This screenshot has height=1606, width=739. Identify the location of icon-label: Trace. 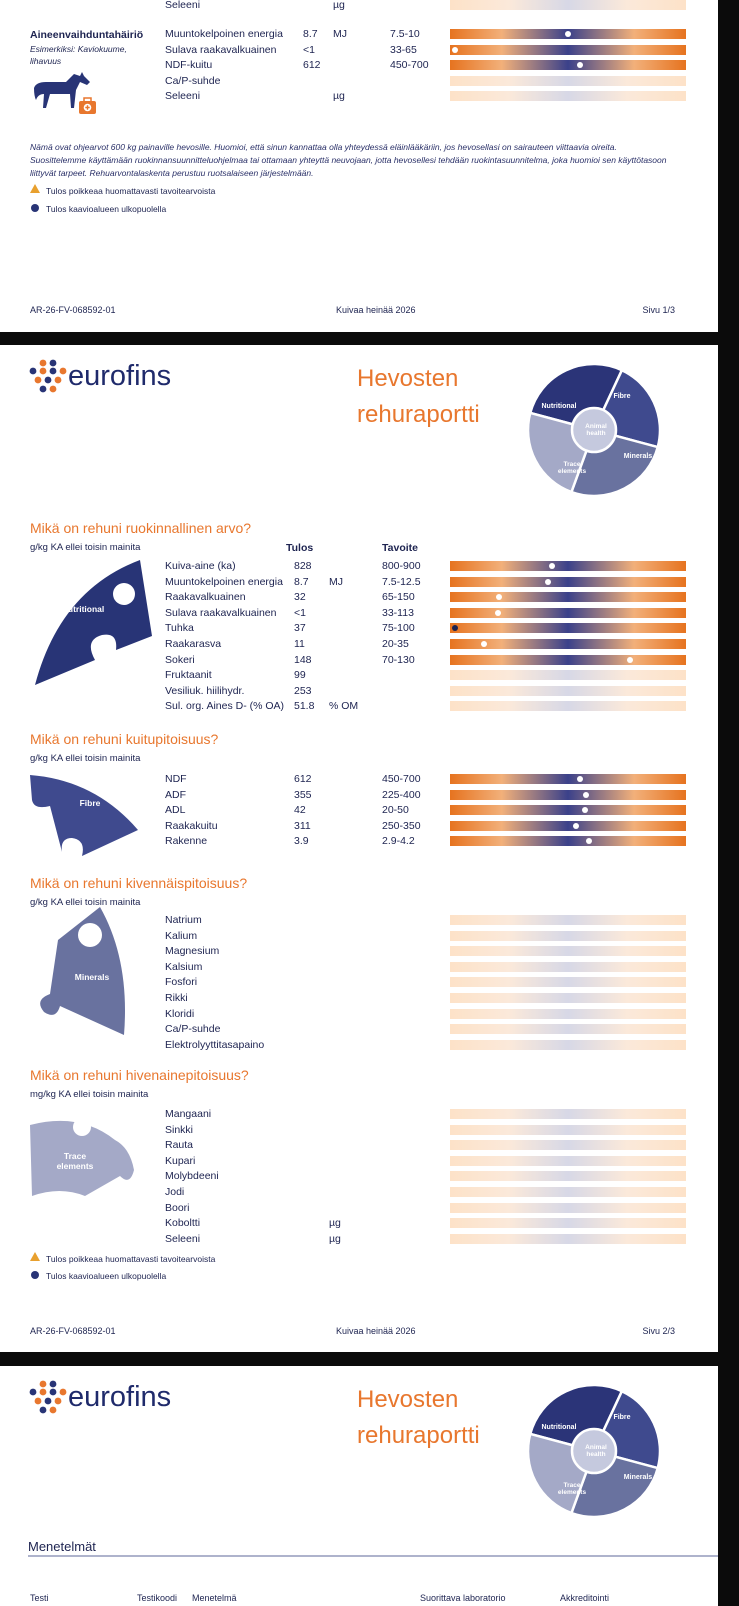
(75, 1156).